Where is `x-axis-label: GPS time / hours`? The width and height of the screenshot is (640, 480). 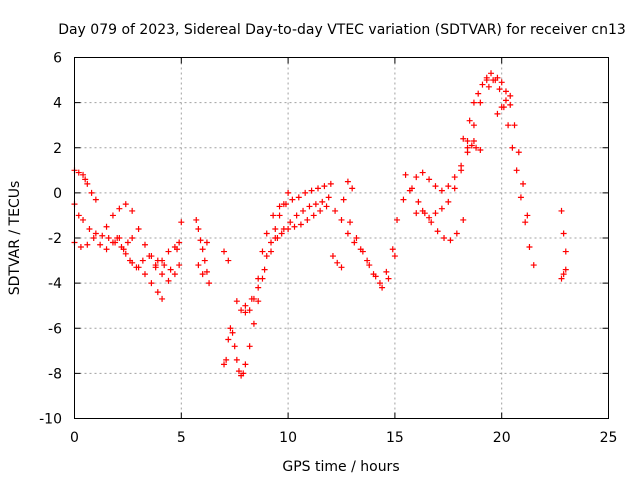
x-axis-label: GPS time / hours is located at coordinates (340, 467).